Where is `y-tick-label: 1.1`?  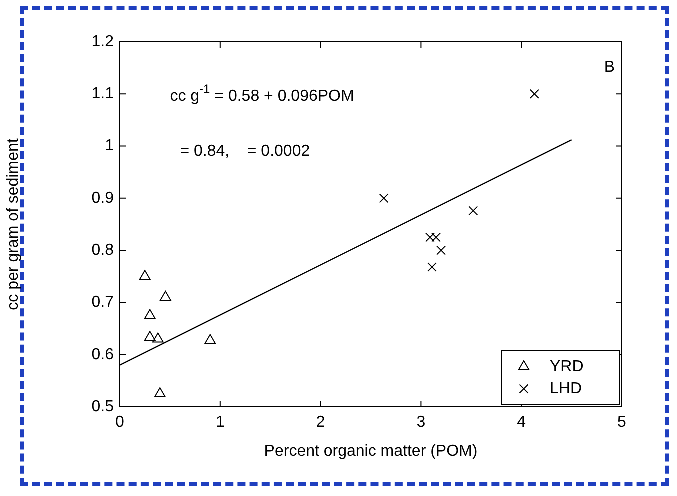 y-tick-label: 1.1 is located at coordinates (103, 94).